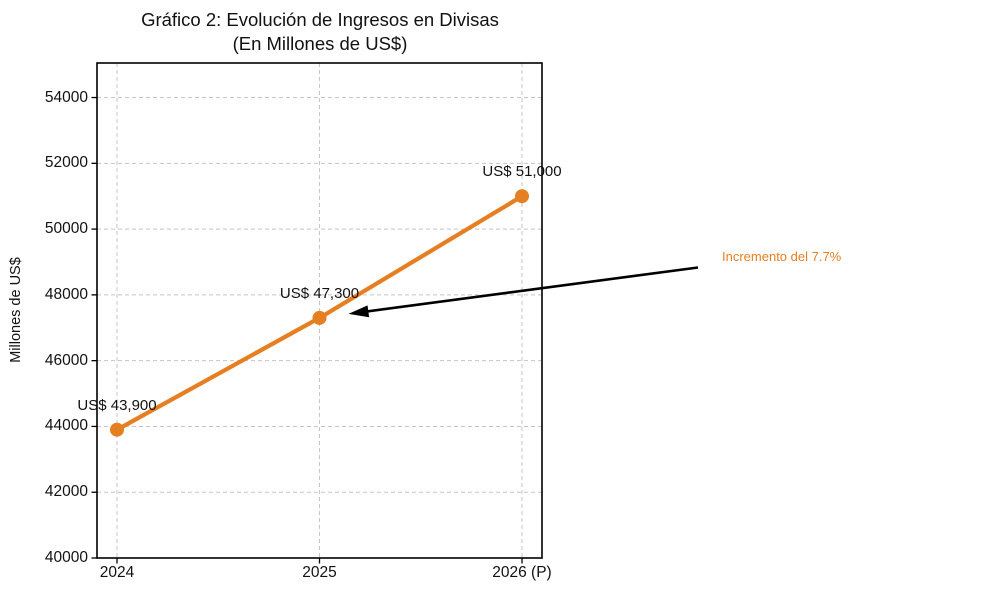  Describe the element at coordinates (66, 229) in the screenshot. I see `y-tick-label: 50000` at that location.